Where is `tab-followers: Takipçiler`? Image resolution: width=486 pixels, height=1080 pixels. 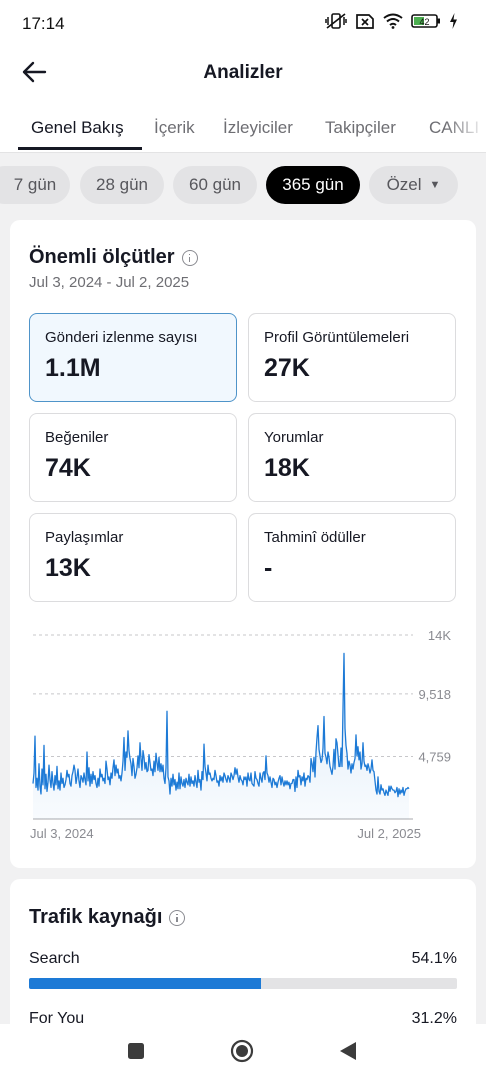
tab-followers: Takipçiler is located at coordinates (360, 127).